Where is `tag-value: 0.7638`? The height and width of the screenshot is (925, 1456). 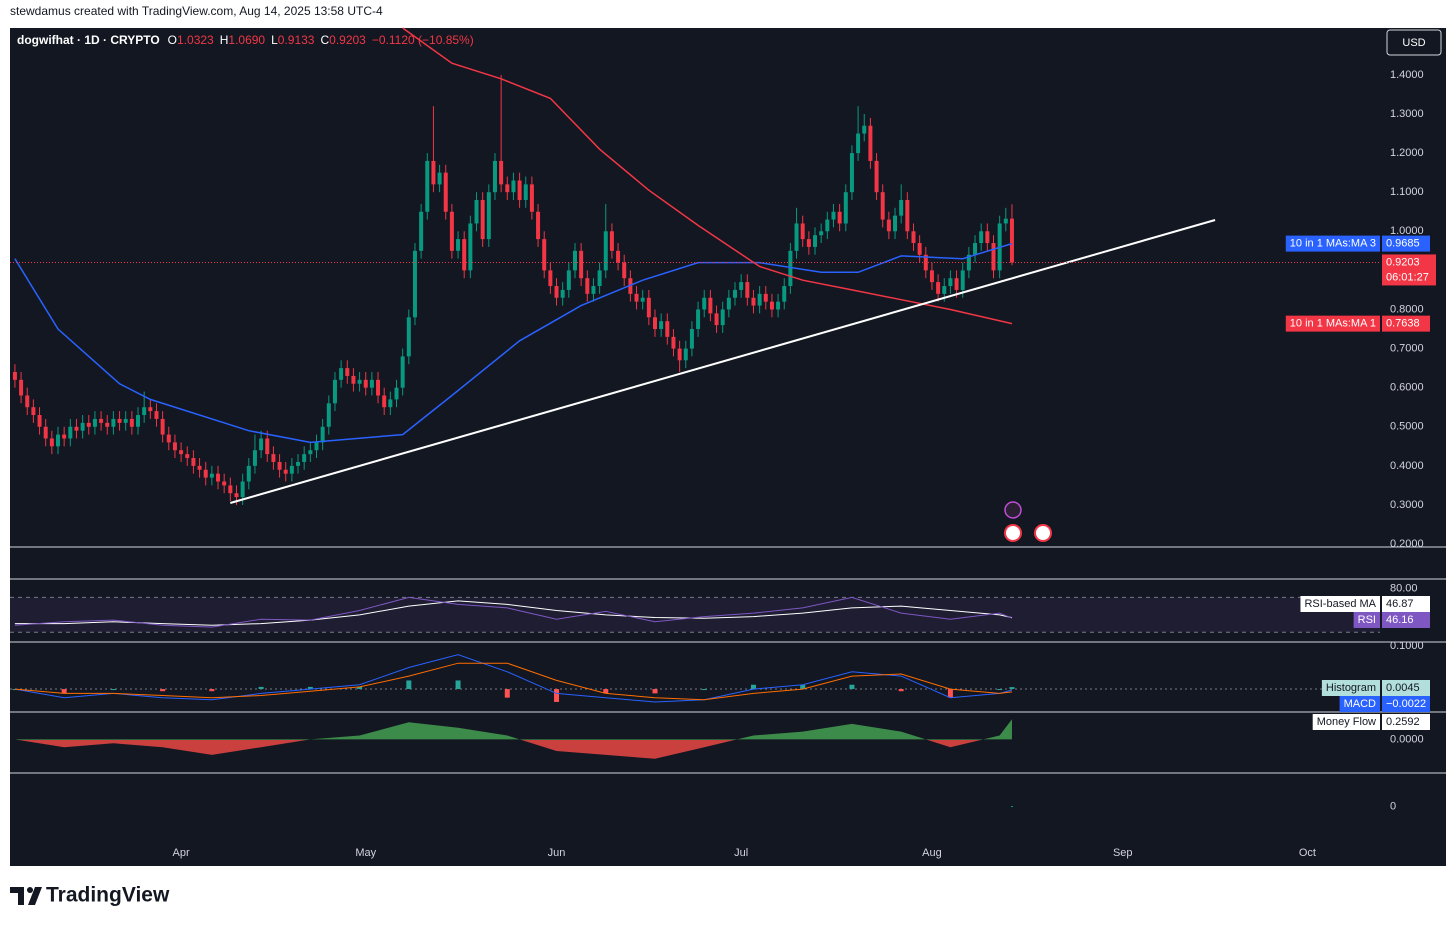 tag-value: 0.7638 is located at coordinates (1403, 324).